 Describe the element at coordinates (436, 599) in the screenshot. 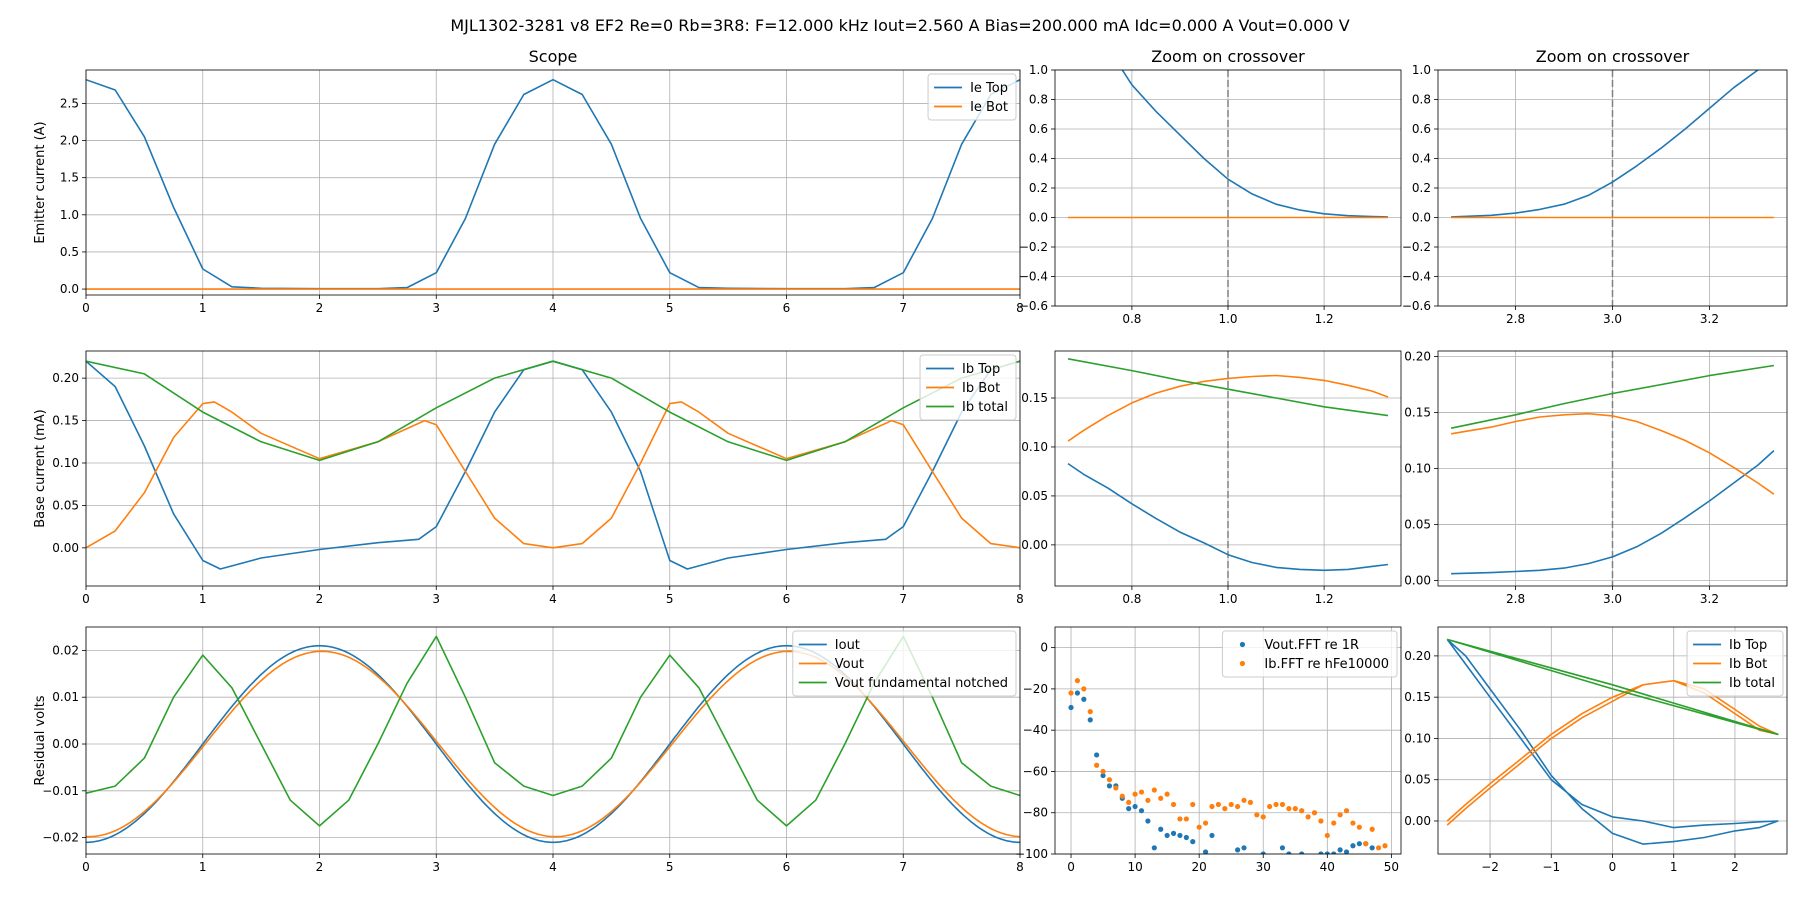

I see `x-tick-label: 3` at that location.